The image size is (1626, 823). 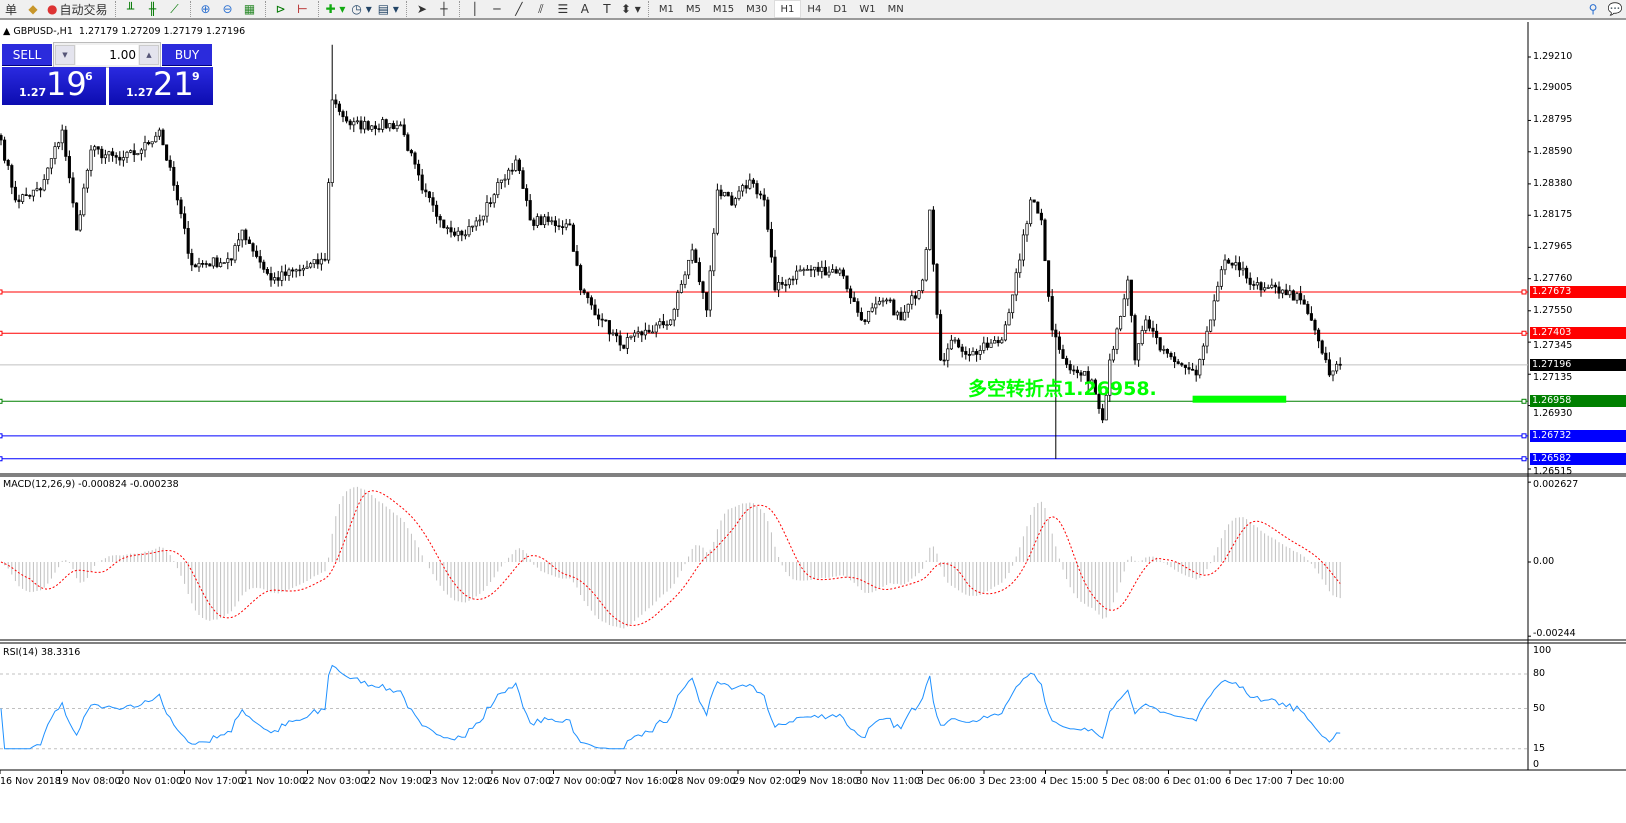 What do you see at coordinates (1542, 650) in the screenshot?
I see `rsi-axis-label: 100` at bounding box center [1542, 650].